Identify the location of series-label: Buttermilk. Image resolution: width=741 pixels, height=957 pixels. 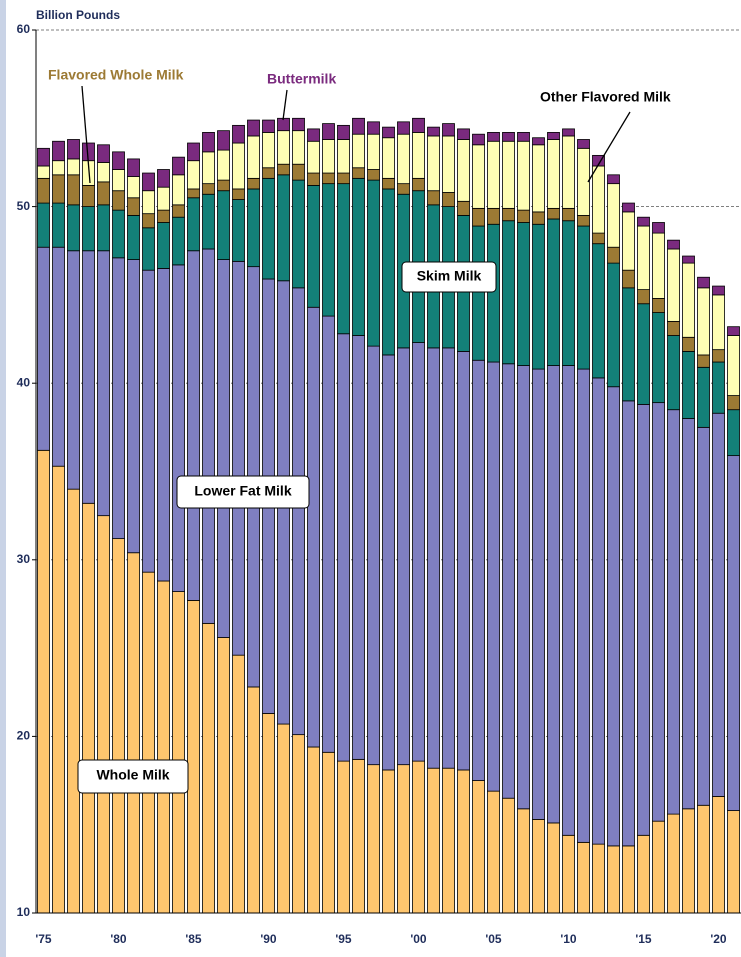
(301, 79).